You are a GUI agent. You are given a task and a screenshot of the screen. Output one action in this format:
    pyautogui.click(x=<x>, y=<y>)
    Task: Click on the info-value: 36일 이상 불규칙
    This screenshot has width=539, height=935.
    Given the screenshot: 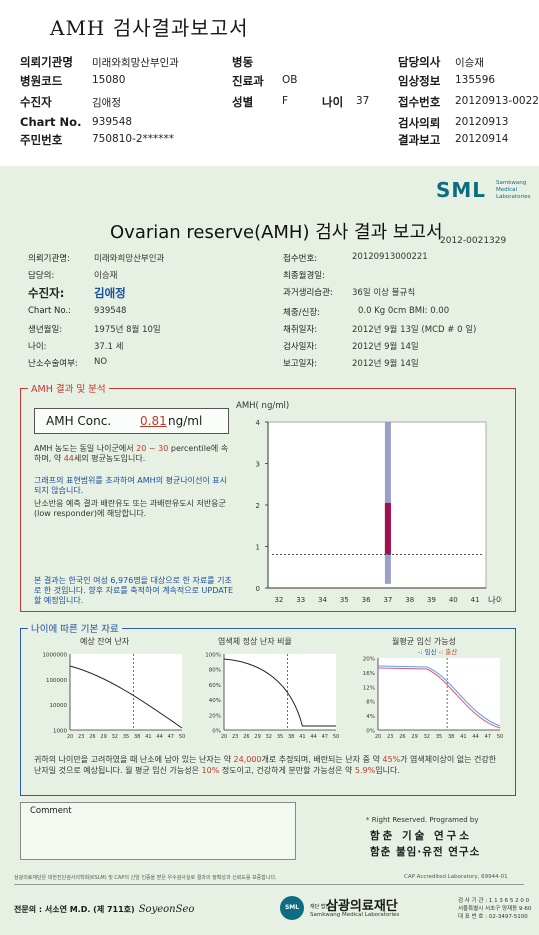 What is the action you would take?
    pyautogui.click(x=384, y=293)
    